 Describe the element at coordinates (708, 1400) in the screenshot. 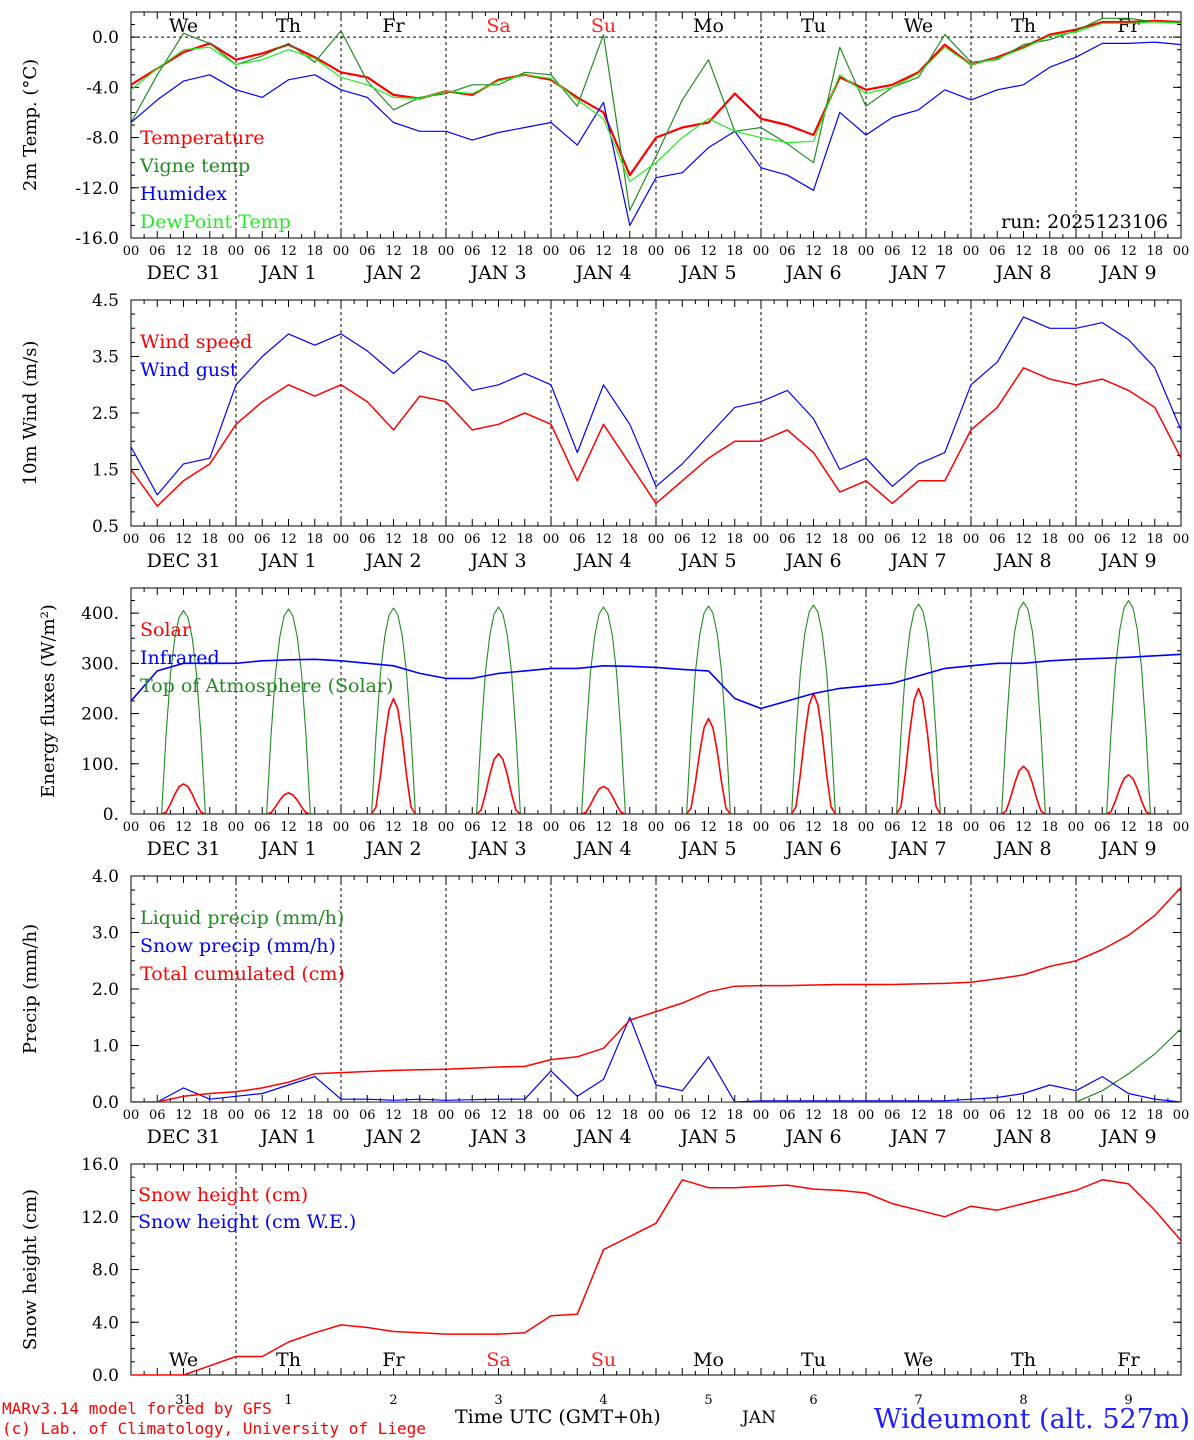

I see `day-number-label: 5` at that location.